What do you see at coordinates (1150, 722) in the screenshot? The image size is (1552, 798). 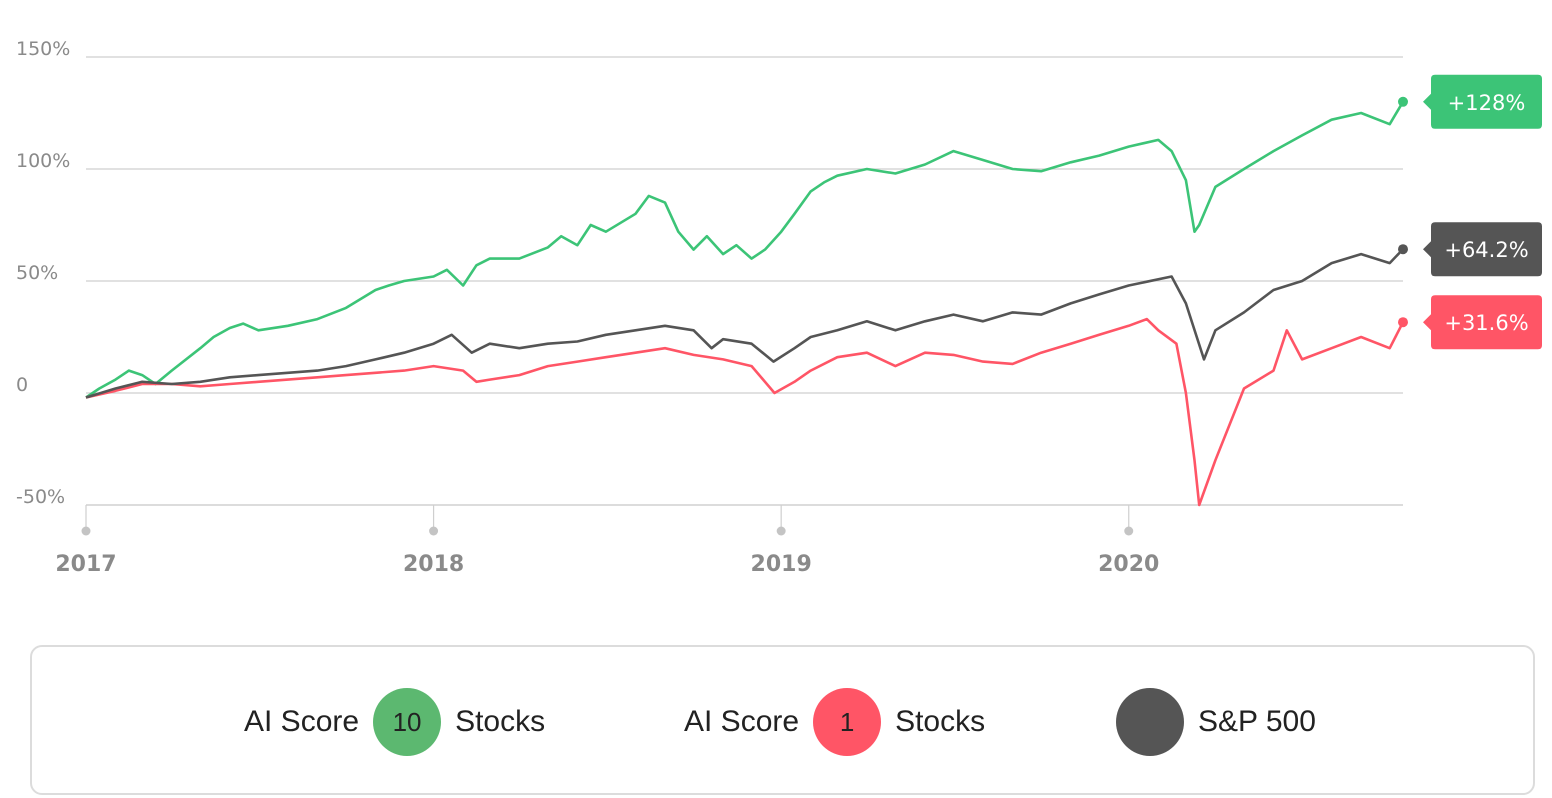 I see `legend-badge-gray` at bounding box center [1150, 722].